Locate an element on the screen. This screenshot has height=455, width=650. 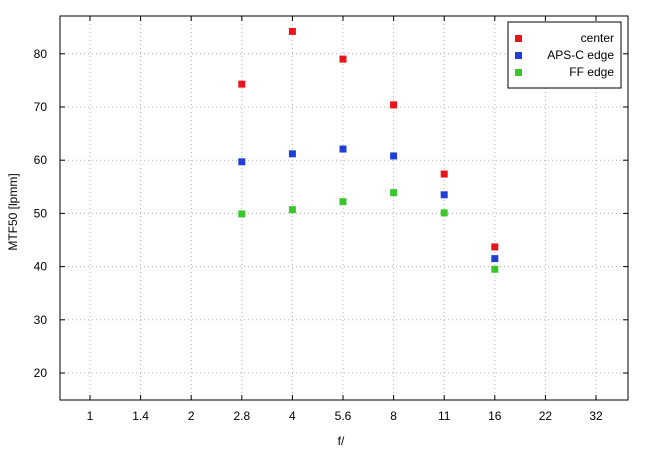
x-tick-label: 8 is located at coordinates (393, 416).